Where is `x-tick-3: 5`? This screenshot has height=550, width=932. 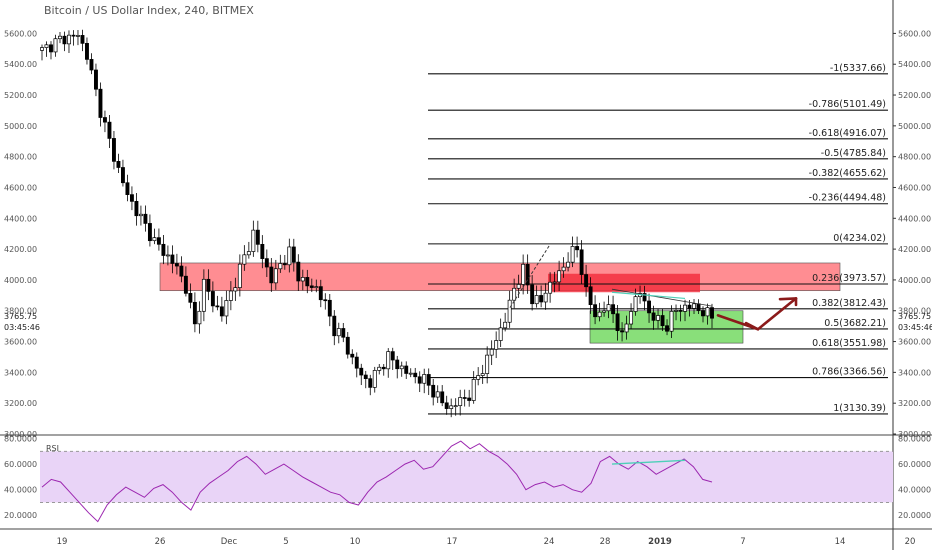
x-tick-3: 5 is located at coordinates (285, 542).